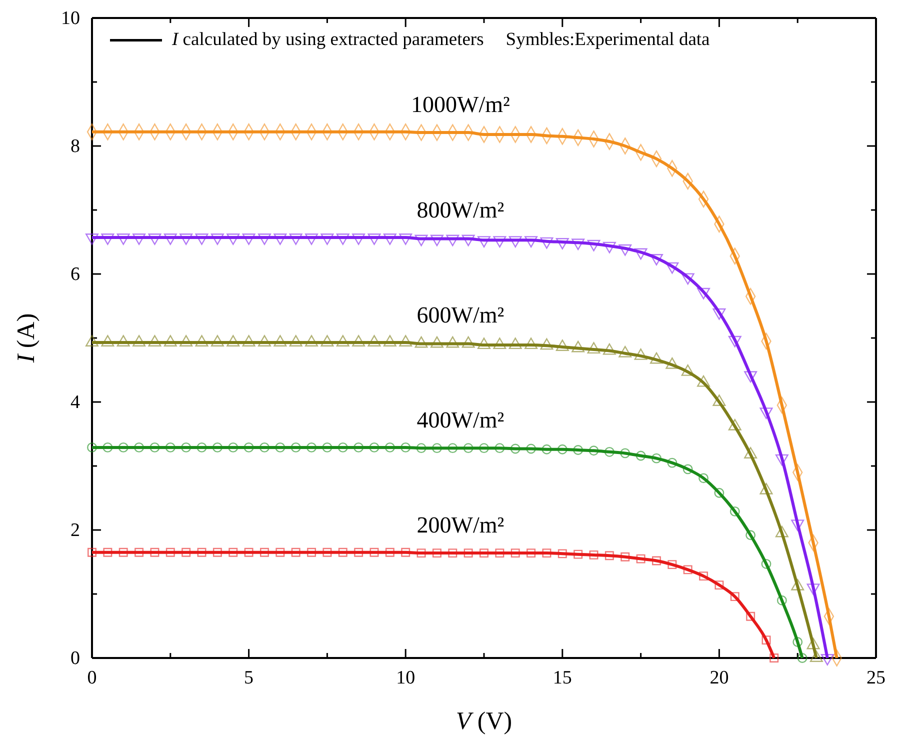 This screenshot has height=747, width=900. What do you see at coordinates (608, 40) in the screenshot?
I see `annotation: Symbles:Experimental data` at bounding box center [608, 40].